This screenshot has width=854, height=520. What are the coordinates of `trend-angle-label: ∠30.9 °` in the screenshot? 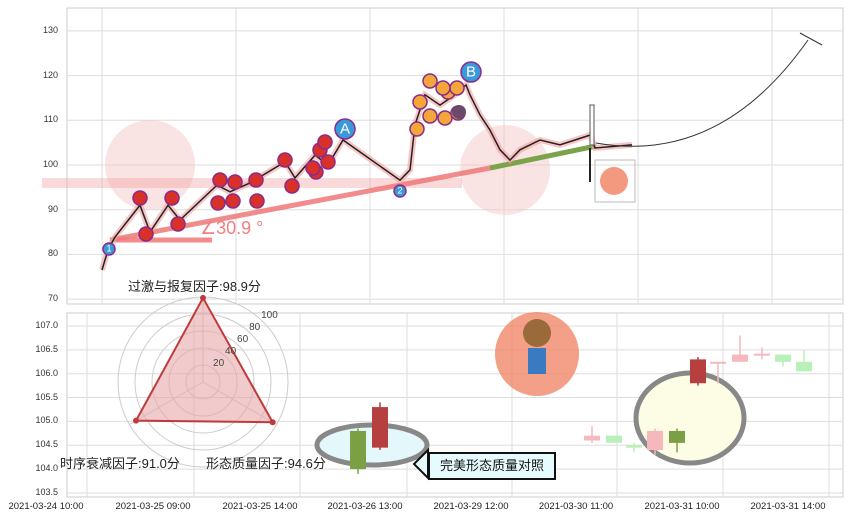 It's located at (232, 228).